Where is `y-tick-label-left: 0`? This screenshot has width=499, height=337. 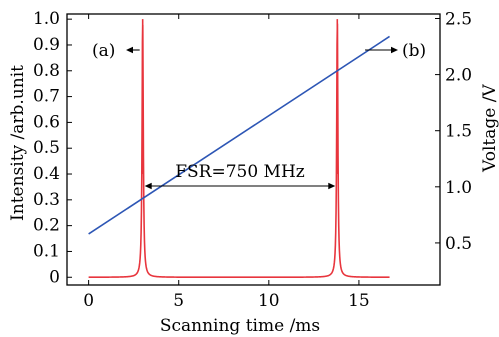
y-tick-label-left: 0 is located at coordinates (54, 277).